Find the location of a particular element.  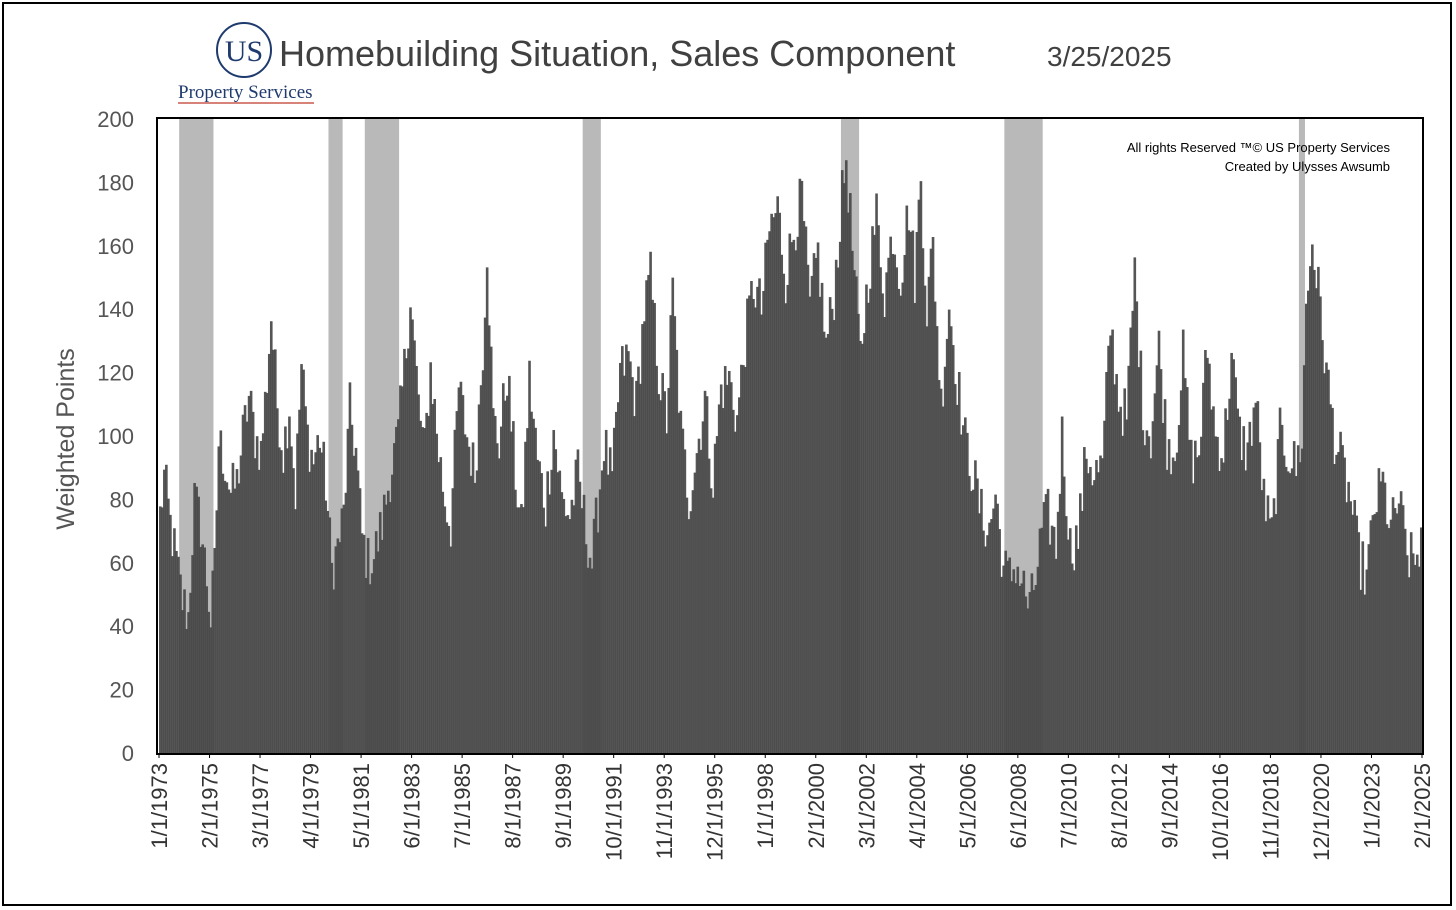

y-tick-label: 60 is located at coordinates (122, 563).